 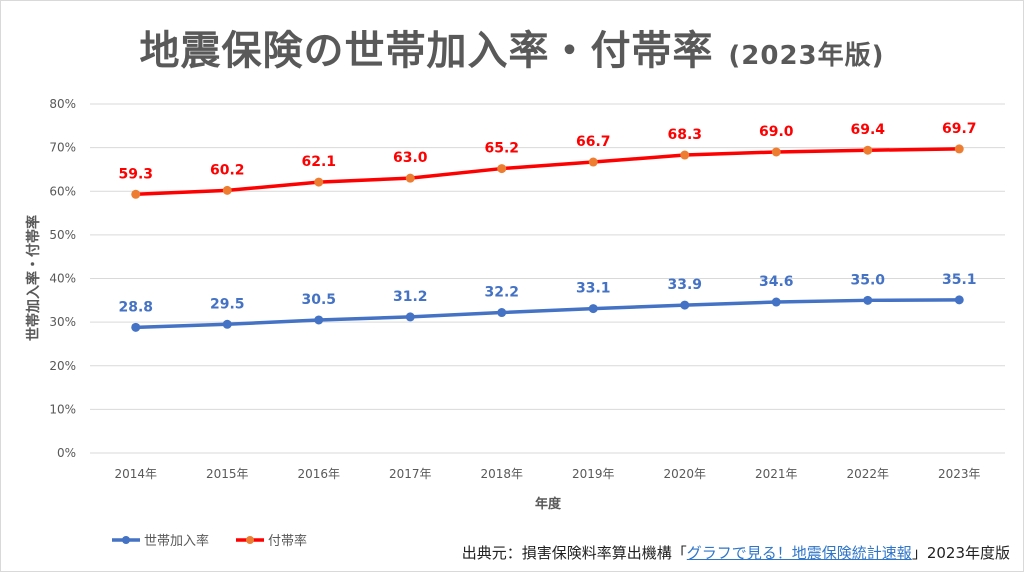 I want to click on legend-label: 世帯加入率, so click(x=176, y=541).